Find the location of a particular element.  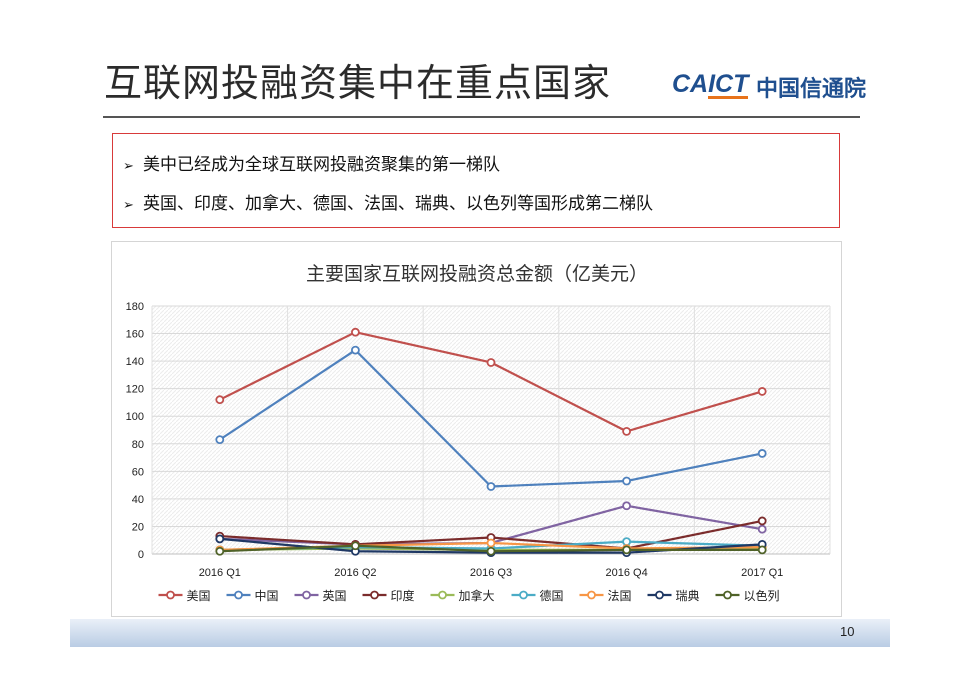

y-axis-ticks: 0 20 40 60 80 100 120 140 160 180 is located at coordinates (135, 431).